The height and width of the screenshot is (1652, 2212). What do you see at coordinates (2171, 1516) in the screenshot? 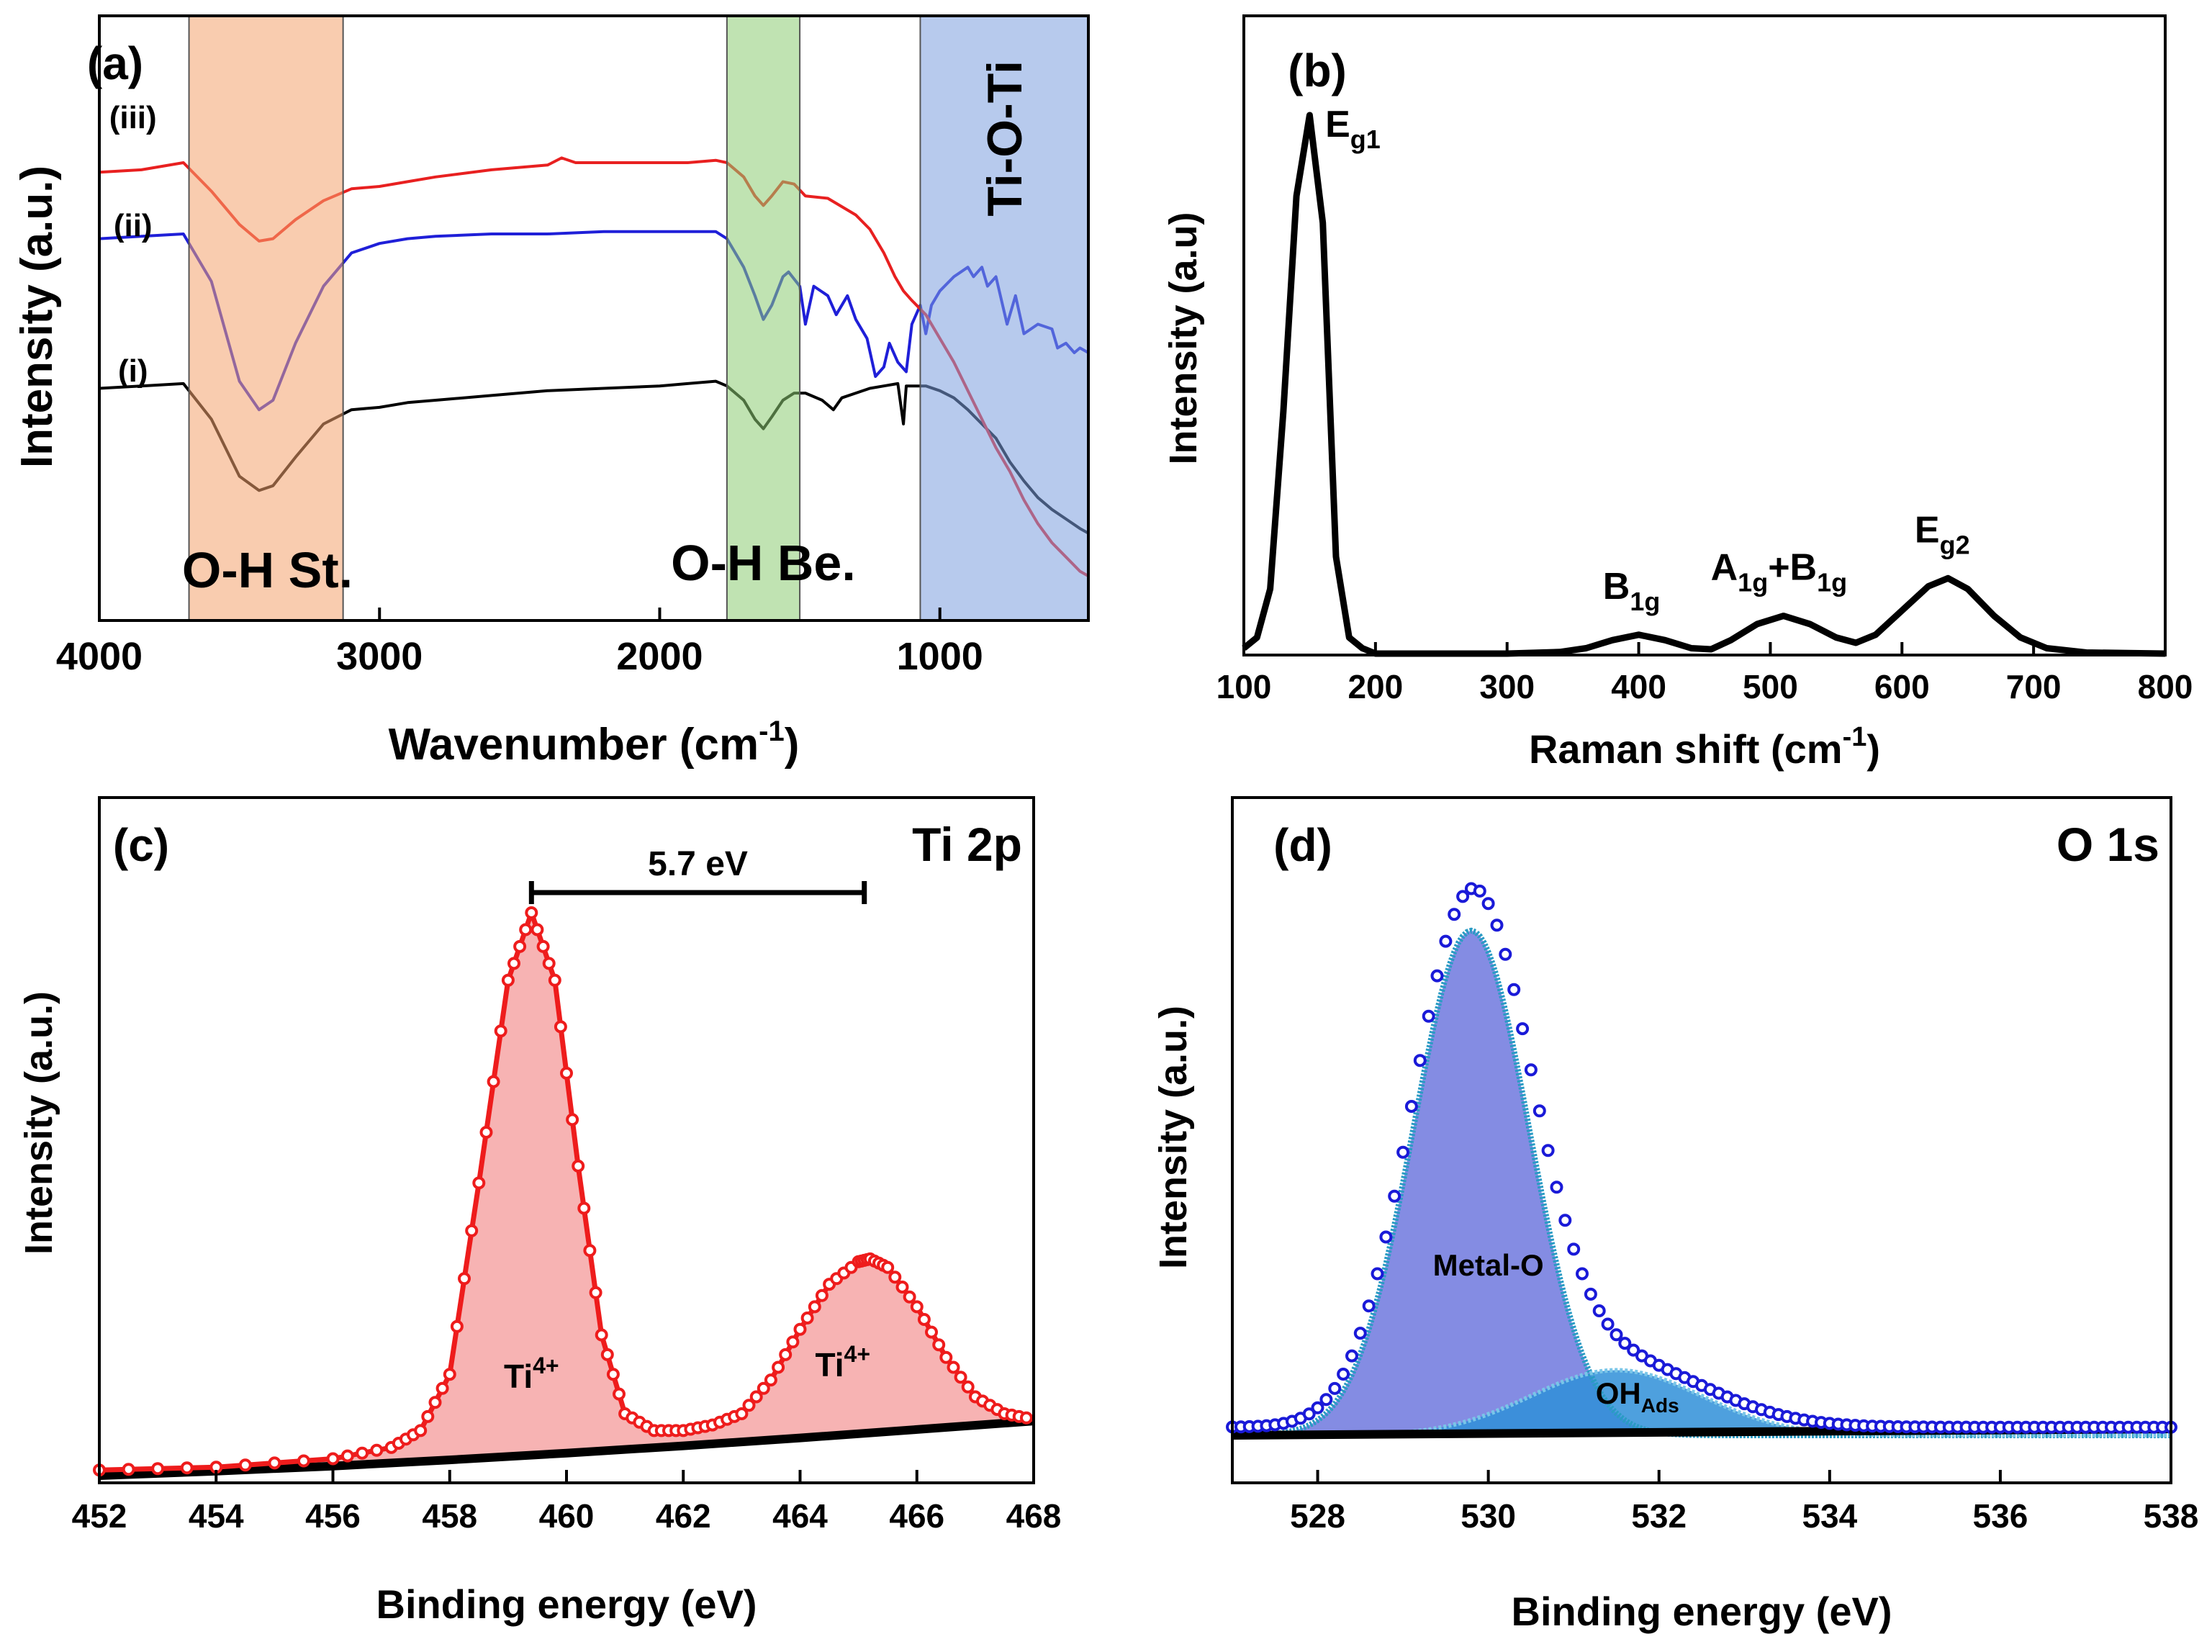
I see `panel-d-xtick-label: 538` at bounding box center [2171, 1516].